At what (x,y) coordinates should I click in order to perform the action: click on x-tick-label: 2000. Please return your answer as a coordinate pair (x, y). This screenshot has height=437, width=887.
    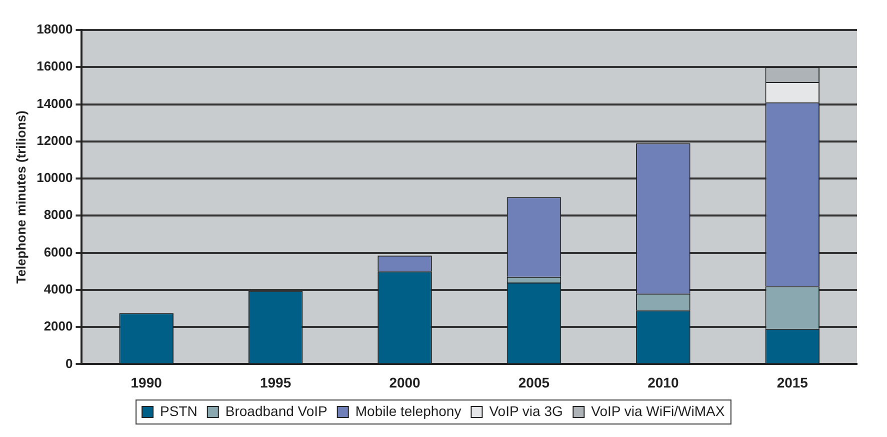
    Looking at the image, I should click on (405, 382).